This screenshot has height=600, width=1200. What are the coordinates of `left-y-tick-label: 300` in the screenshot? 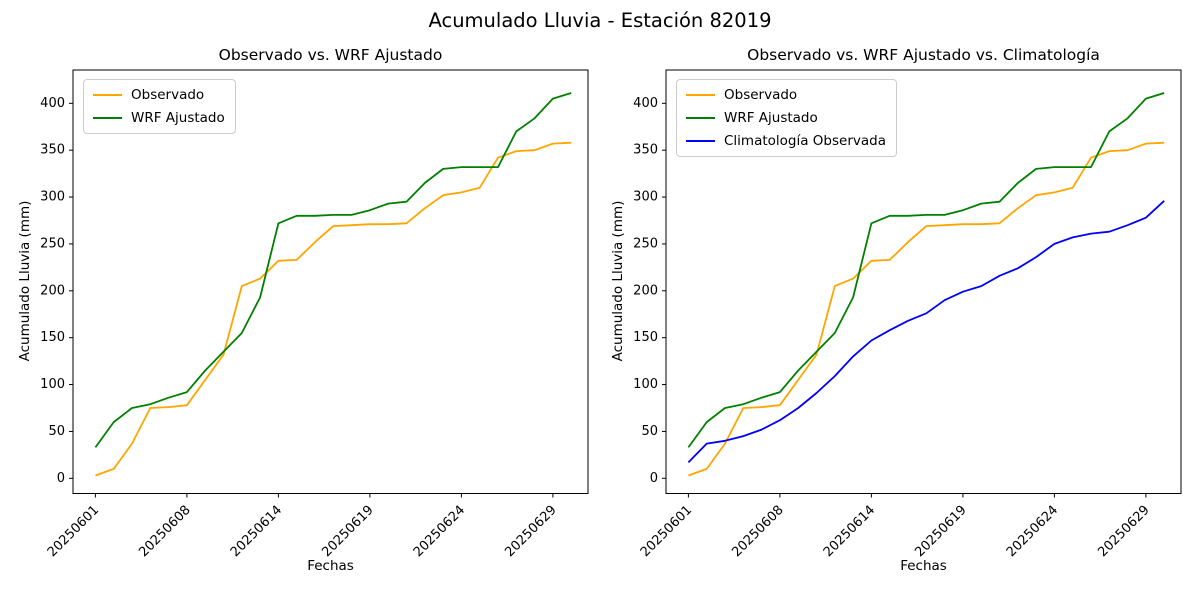 It's located at (52, 197).